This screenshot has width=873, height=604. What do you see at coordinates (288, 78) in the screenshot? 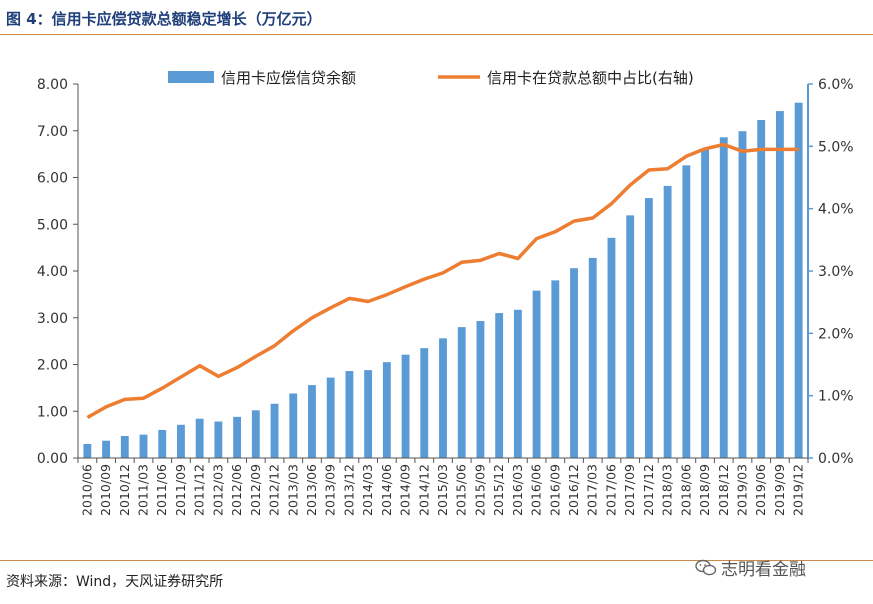
I see `legend-label-bar: 信用卡应偿信贷余额` at bounding box center [288, 78].